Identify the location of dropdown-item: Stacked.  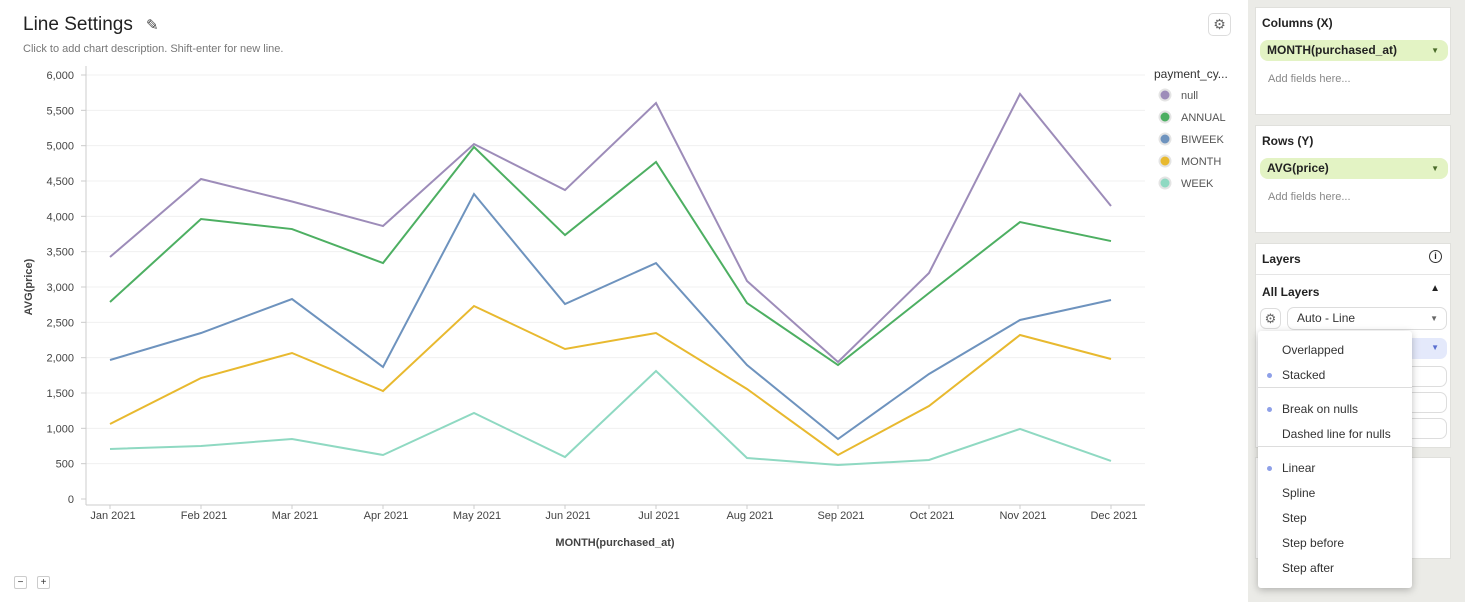
(1296, 375).